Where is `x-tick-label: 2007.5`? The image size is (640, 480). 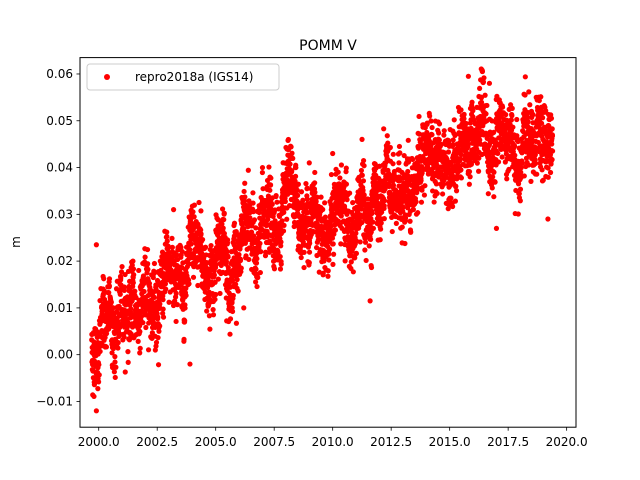 x-tick-label: 2007.5 is located at coordinates (274, 442).